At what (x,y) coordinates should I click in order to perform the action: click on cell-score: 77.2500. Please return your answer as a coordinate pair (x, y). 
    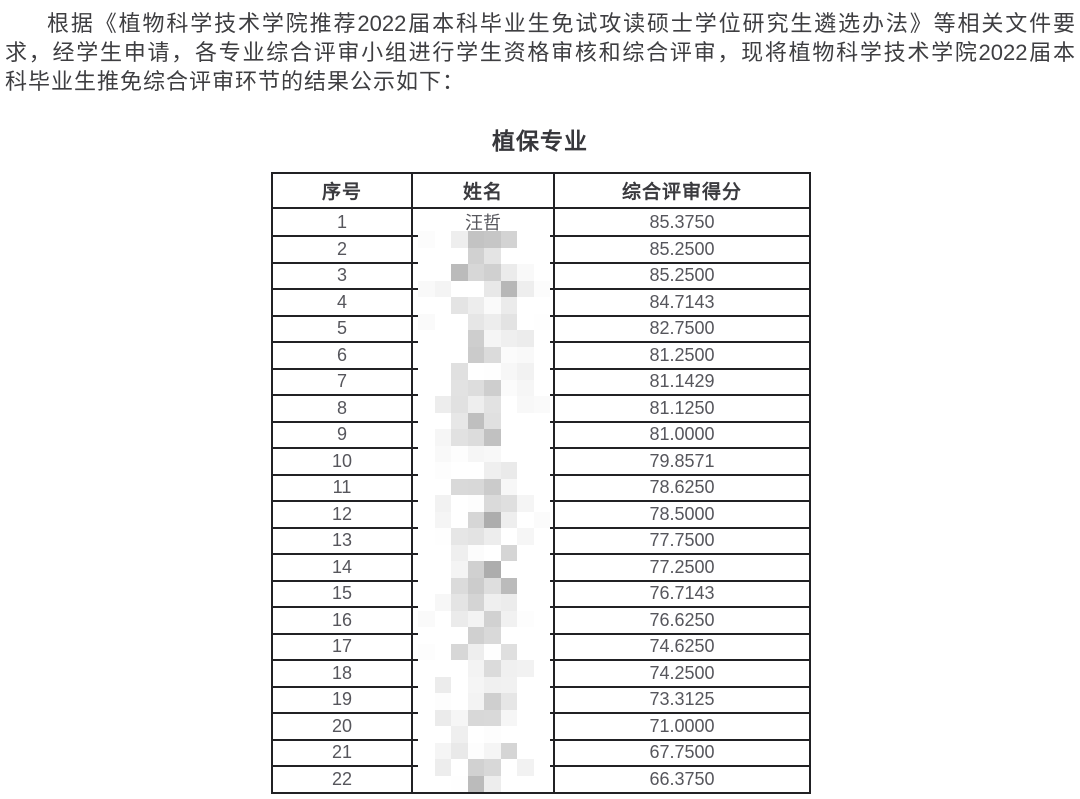
    Looking at the image, I should click on (682, 567).